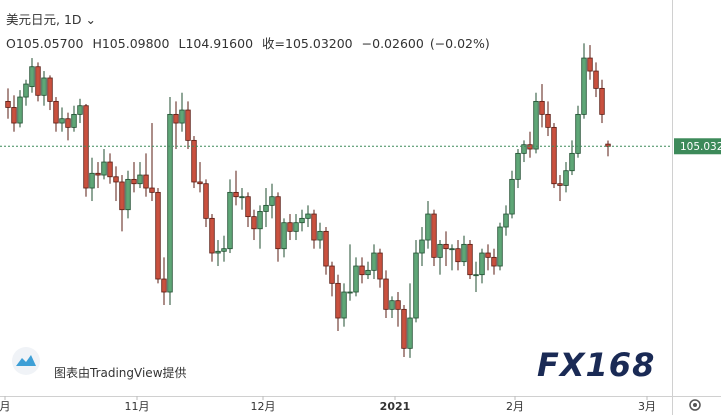 This screenshot has height=415, width=721. I want to click on change: −0.02600, so click(392, 43).